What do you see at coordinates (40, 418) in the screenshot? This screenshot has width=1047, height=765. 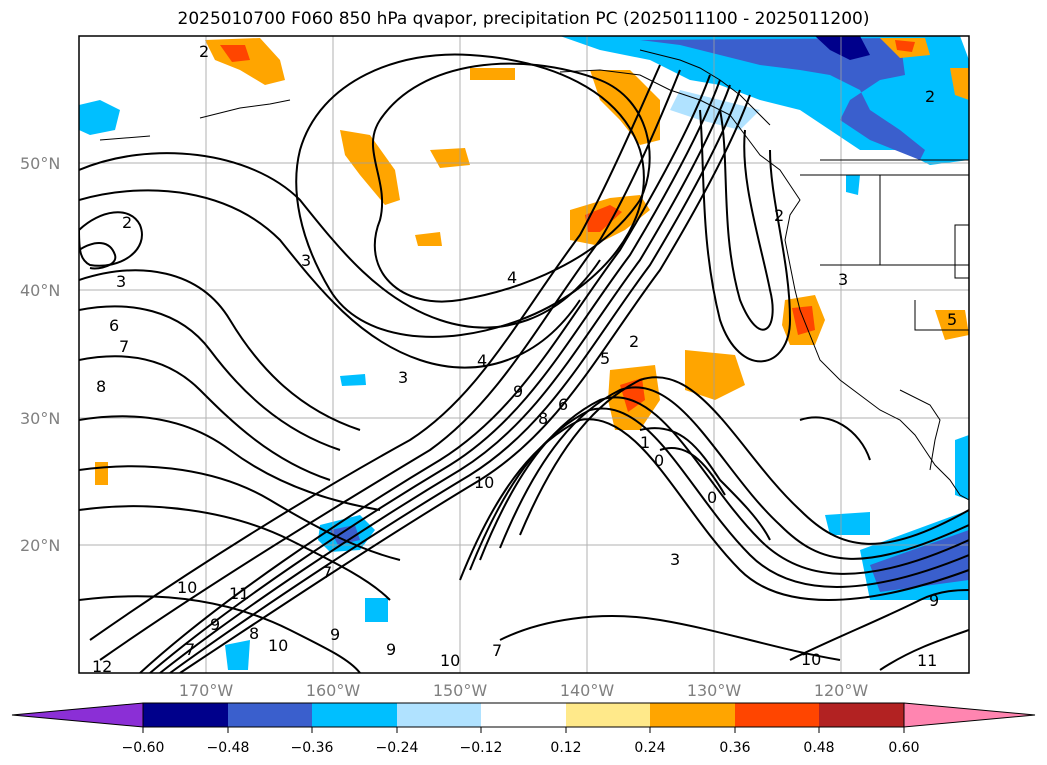 I see `lat-label-30n: 30°N` at bounding box center [40, 418].